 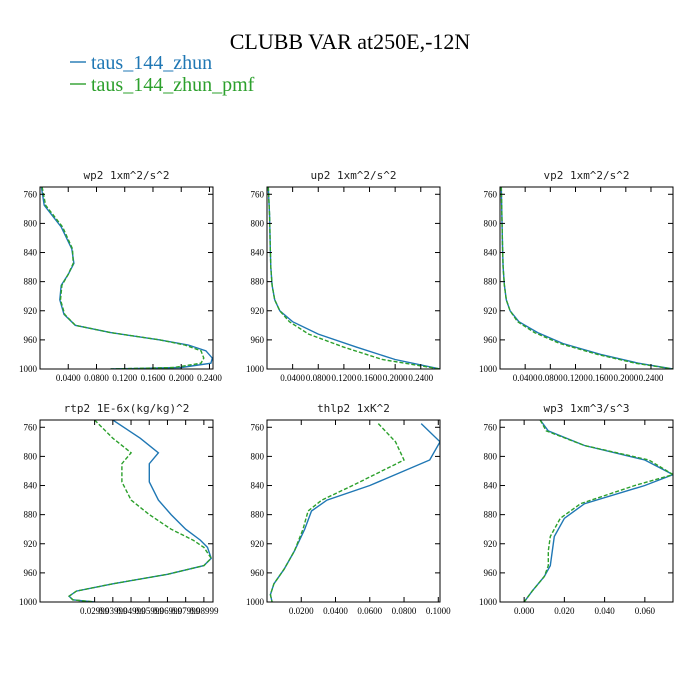 I want to click on x-tick-label: 0.03999, so click(x=113, y=611).